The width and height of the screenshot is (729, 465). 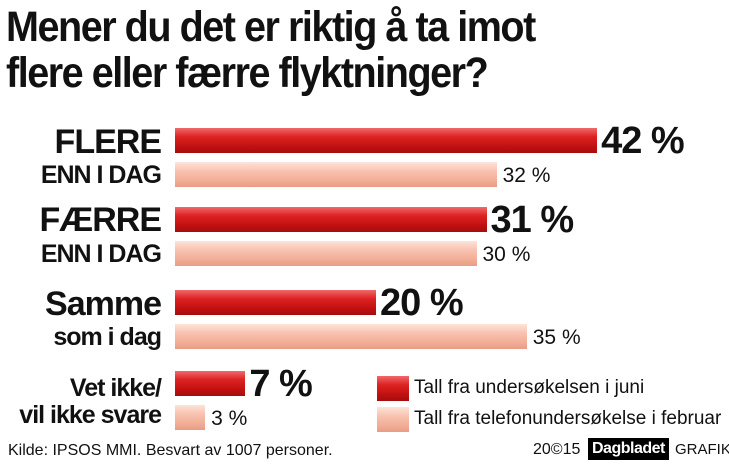 I want to click on value-label-june: 31 %, so click(x=532, y=220).